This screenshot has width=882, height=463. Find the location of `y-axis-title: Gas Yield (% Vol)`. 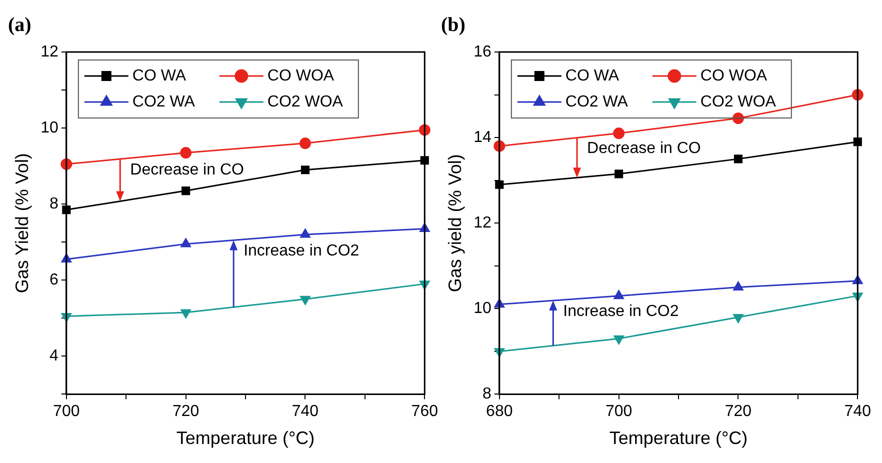

y-axis-title: Gas Yield (% Vol) is located at coordinates (22, 223).